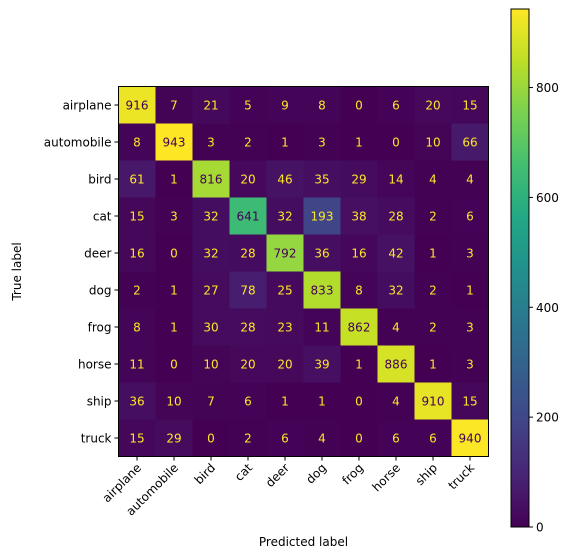 This screenshot has height=559, width=582. Describe the element at coordinates (303, 542) in the screenshot. I see `x-axis-title: Predicted label` at that location.